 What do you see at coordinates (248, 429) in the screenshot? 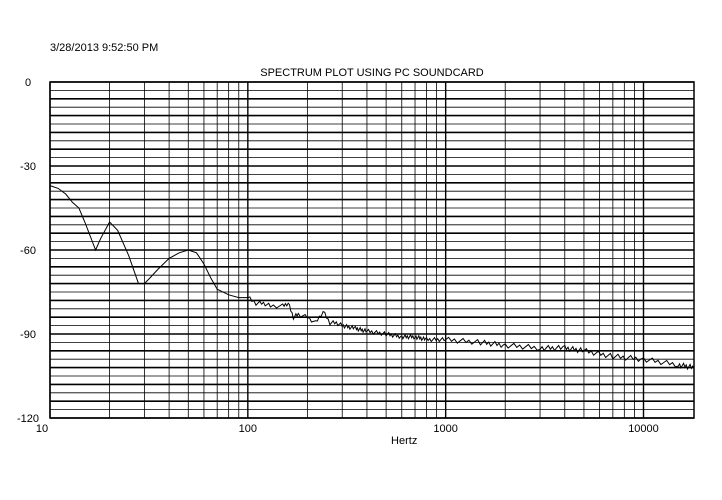
I see `x-tick-label: 100` at bounding box center [248, 429].